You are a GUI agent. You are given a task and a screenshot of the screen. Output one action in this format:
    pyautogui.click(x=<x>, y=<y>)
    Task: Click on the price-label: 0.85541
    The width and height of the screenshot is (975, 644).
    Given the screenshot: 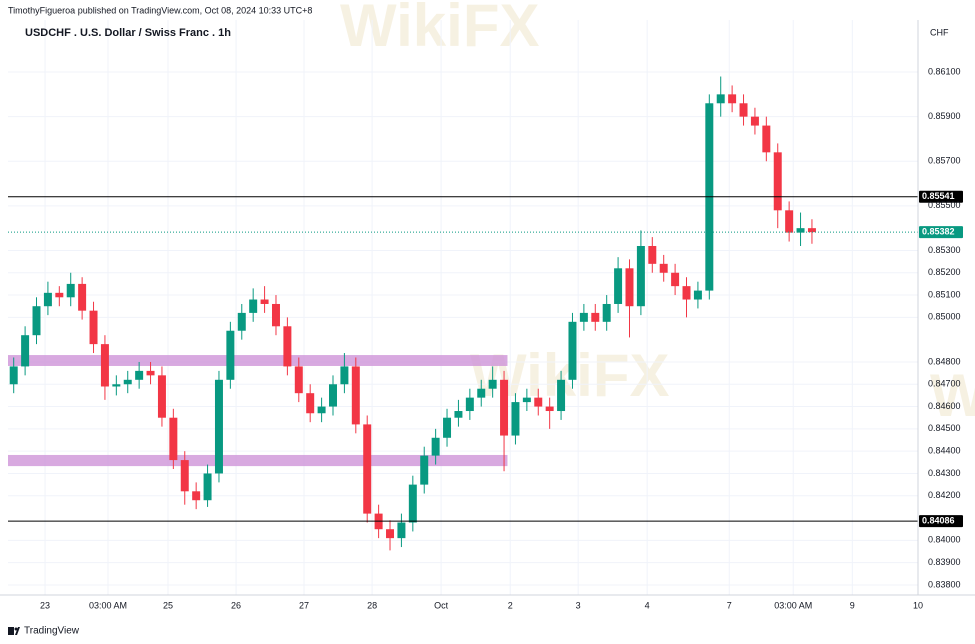 What is the action you would take?
    pyautogui.click(x=938, y=196)
    